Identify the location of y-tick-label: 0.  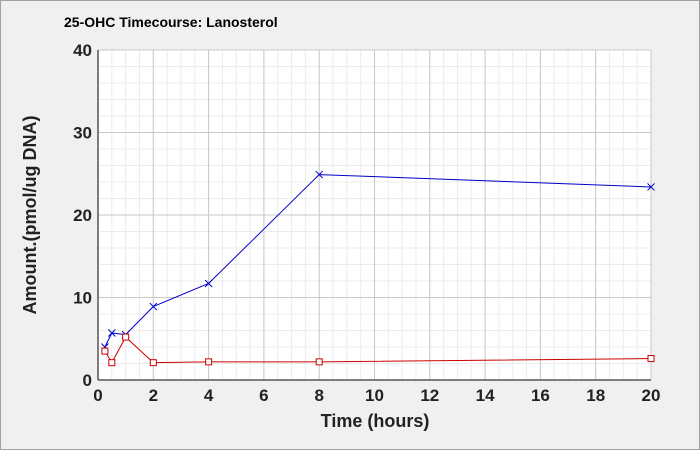
(87, 380).